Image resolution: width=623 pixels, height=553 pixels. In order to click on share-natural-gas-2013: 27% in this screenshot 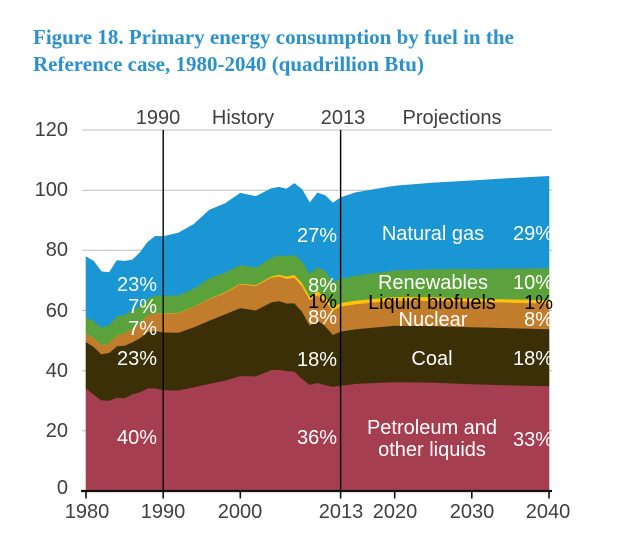, I will do `click(316, 236)`.